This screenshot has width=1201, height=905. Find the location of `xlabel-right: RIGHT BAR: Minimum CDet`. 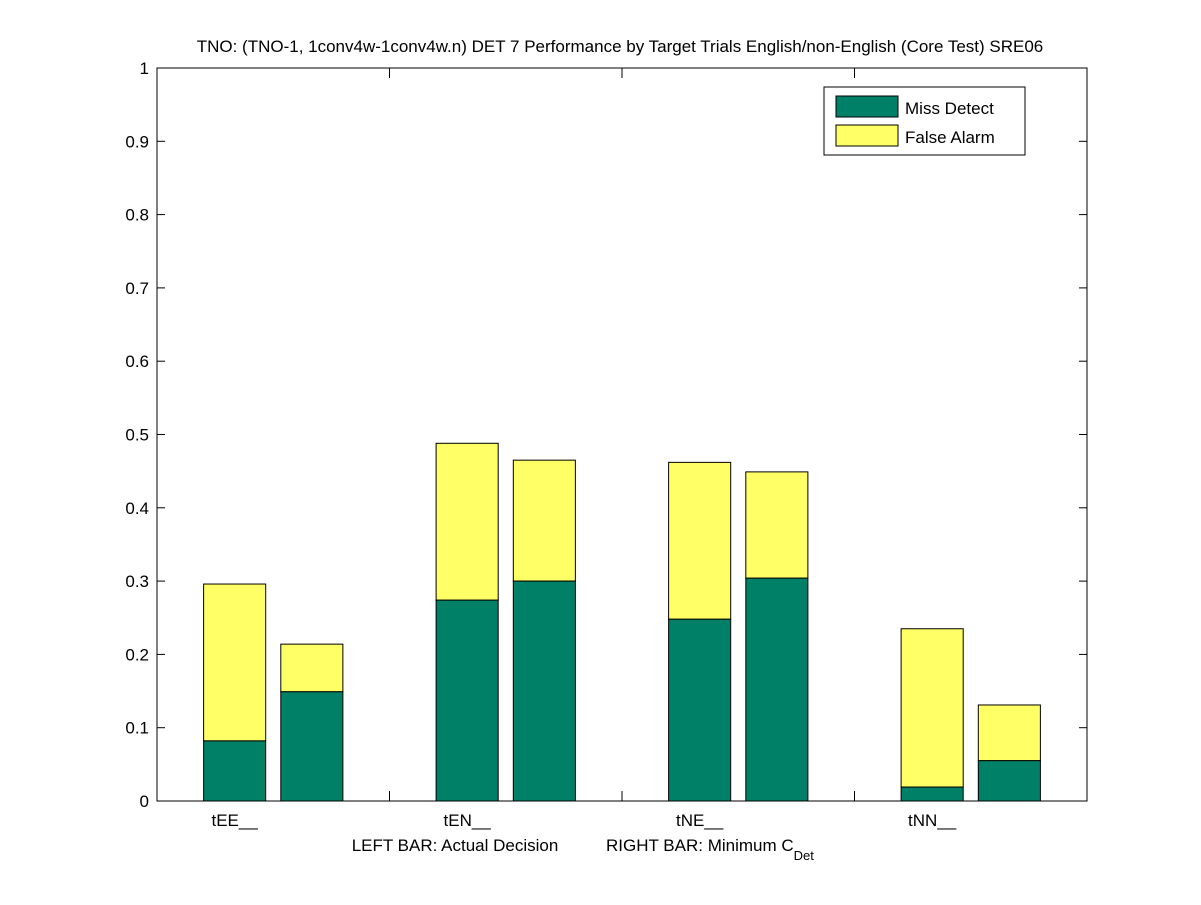

xlabel-right: RIGHT BAR: Minimum CDet is located at coordinates (710, 849).